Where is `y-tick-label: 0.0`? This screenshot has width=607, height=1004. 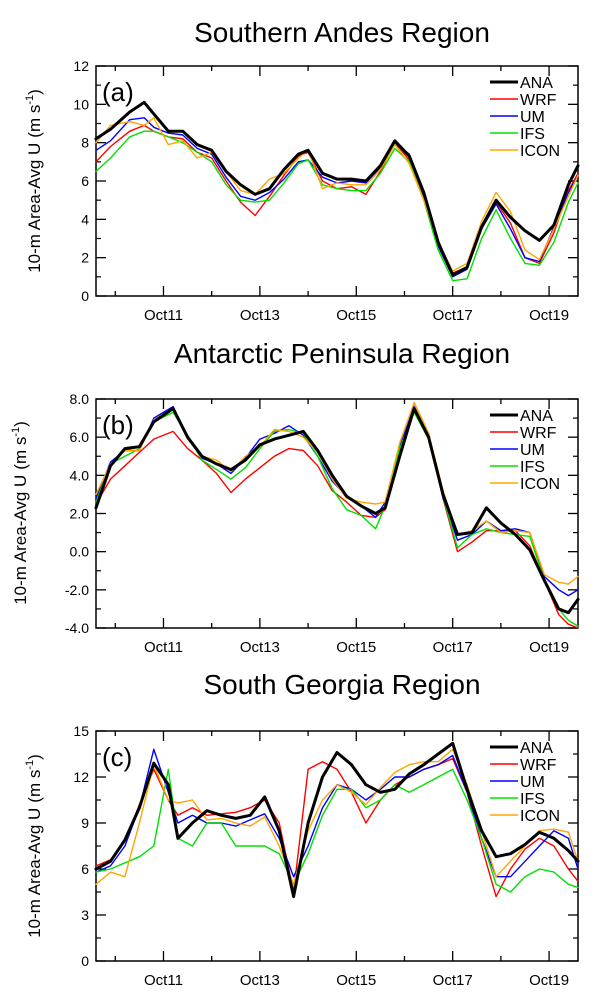 y-tick-label: 0.0 is located at coordinates (80, 552).